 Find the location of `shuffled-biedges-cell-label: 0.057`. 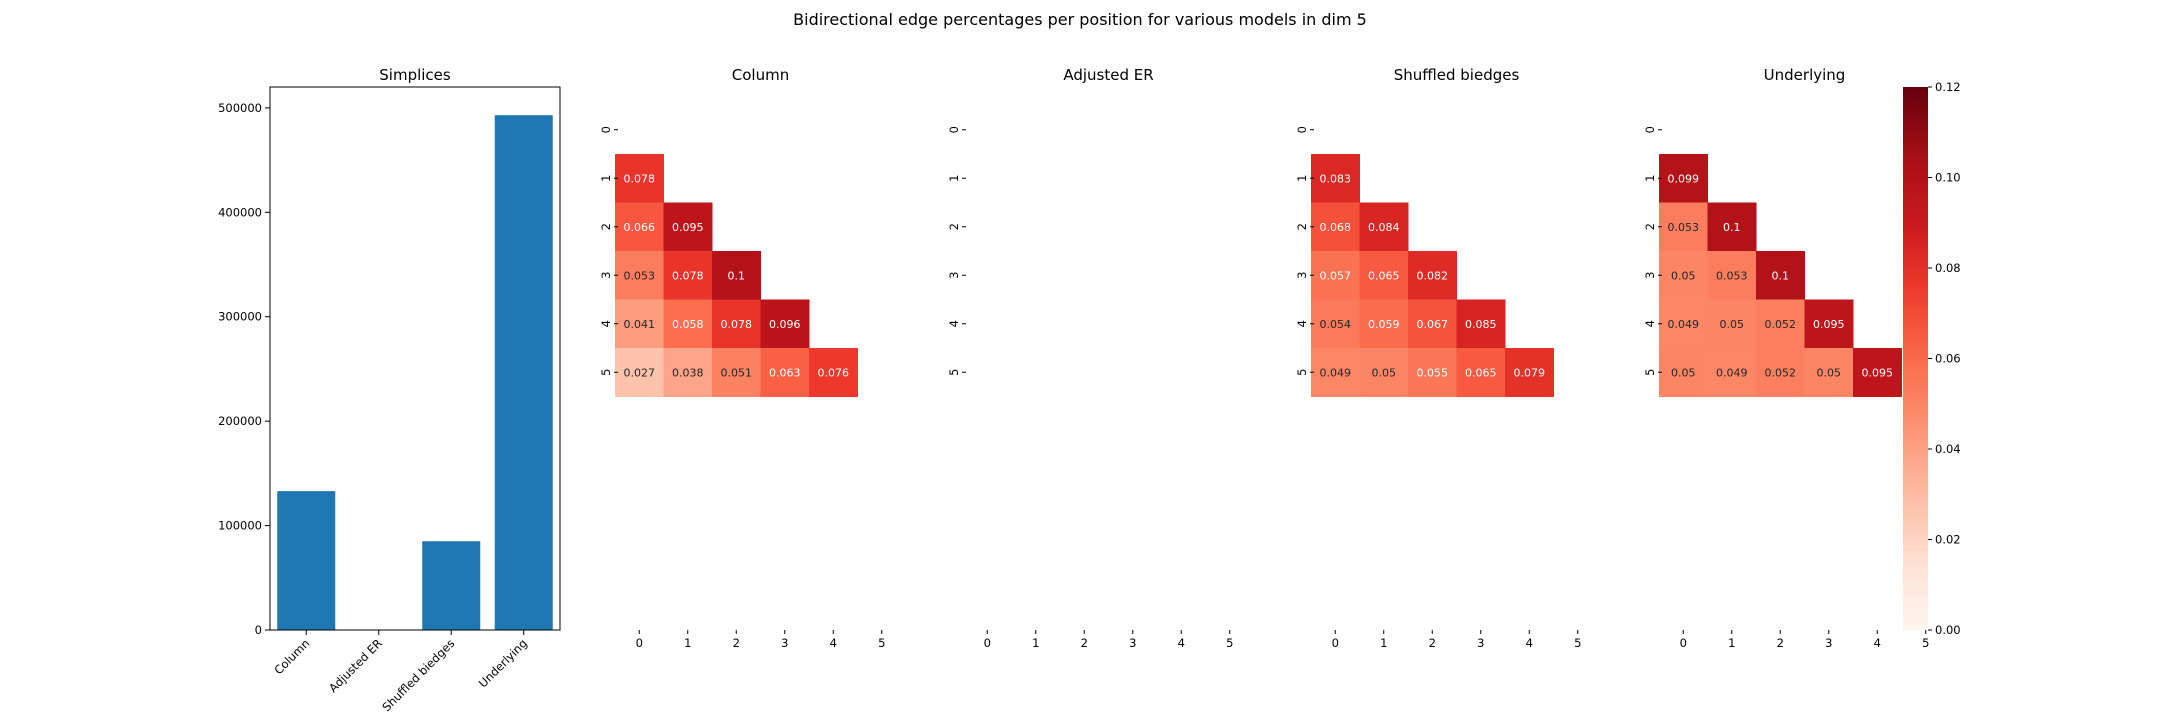

shuffled-biedges-cell-label: 0.057 is located at coordinates (1336, 275).